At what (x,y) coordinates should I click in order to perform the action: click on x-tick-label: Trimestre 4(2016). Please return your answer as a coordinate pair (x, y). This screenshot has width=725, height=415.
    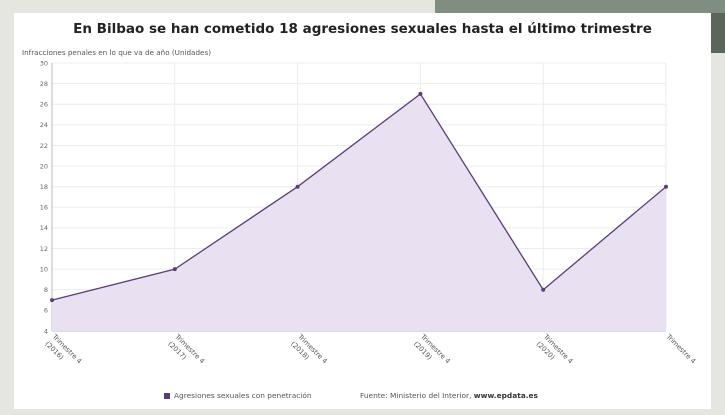
    Looking at the image, I should click on (64, 348).